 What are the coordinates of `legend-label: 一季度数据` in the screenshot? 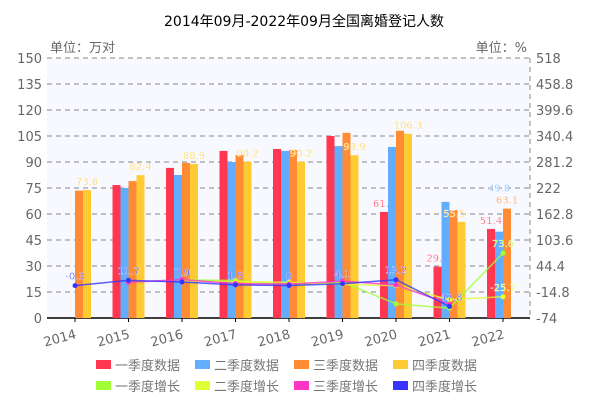 It's located at (148, 366).